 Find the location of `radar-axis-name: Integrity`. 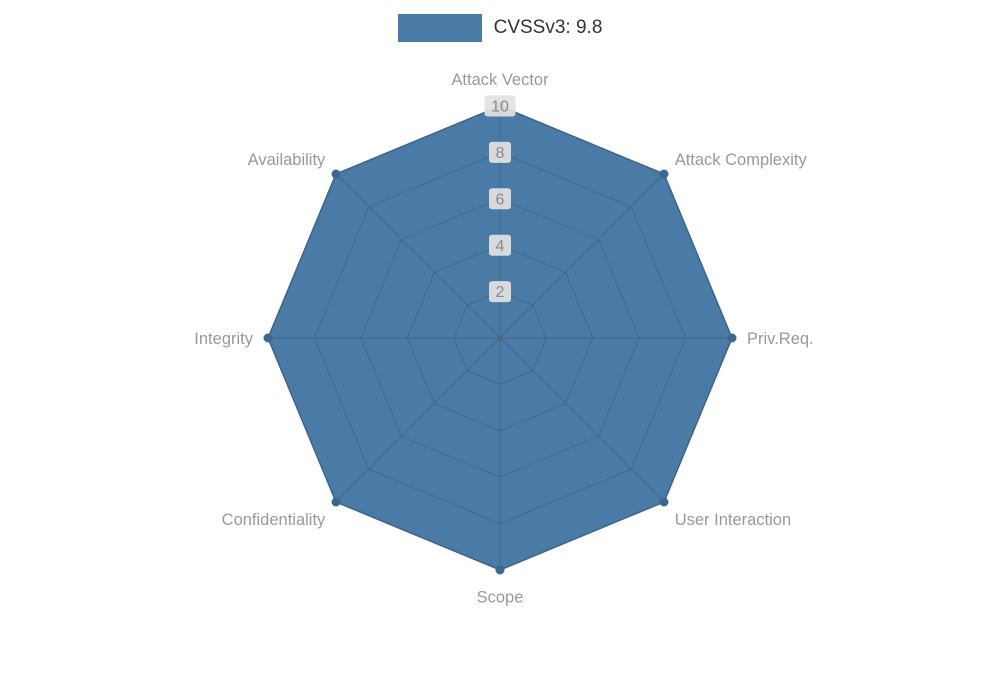

radar-axis-name: Integrity is located at coordinates (223, 339).